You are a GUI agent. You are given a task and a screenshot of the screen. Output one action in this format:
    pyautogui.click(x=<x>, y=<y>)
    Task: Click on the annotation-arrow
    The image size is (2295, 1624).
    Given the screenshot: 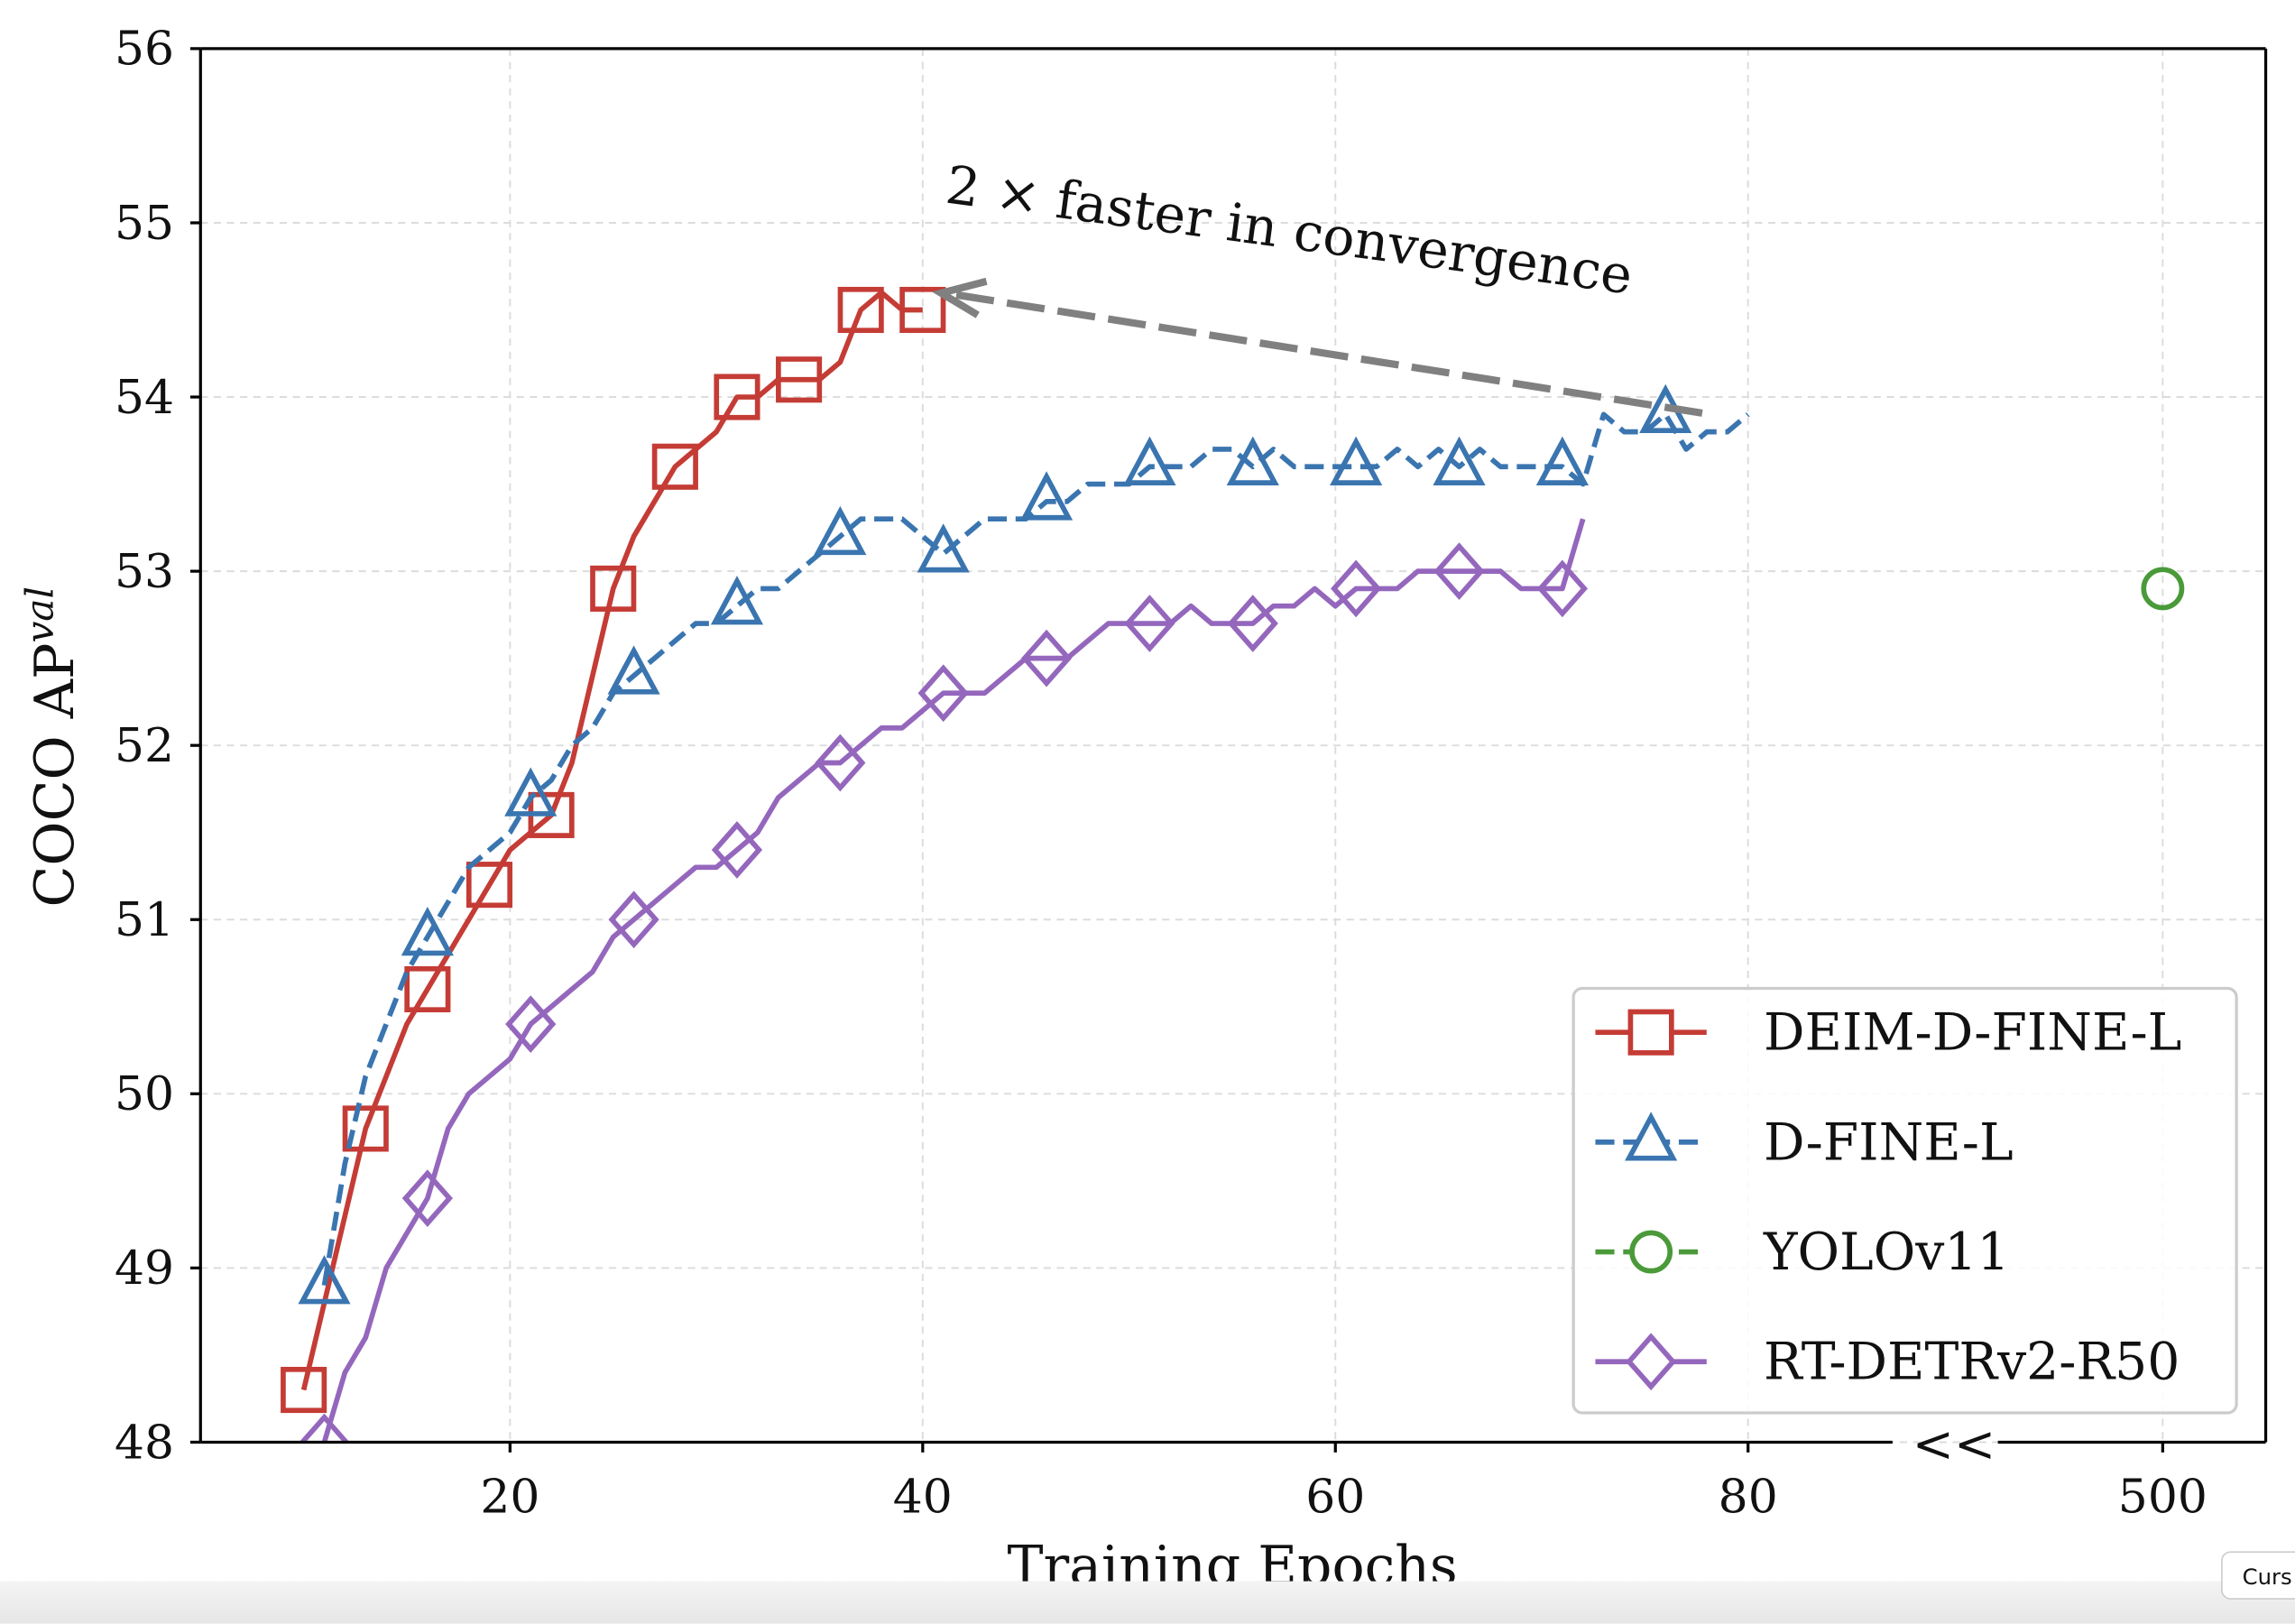 What is the action you would take?
    pyautogui.click(x=1328, y=354)
    